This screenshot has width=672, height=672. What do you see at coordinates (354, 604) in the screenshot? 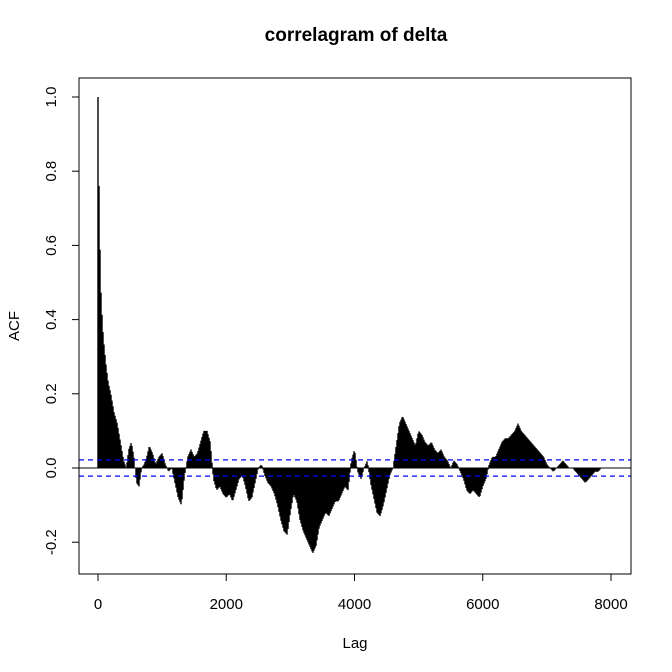
I see `x-tick-label: 4000` at bounding box center [354, 604].